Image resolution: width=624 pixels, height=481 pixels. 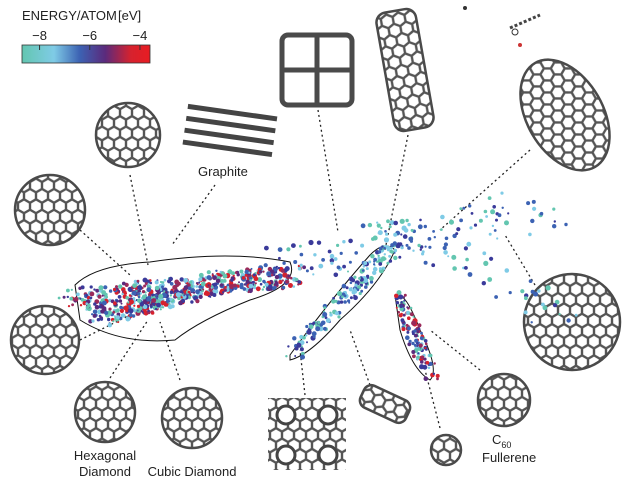 I want to click on colorbar-tick-label: −6, so click(x=89, y=35).